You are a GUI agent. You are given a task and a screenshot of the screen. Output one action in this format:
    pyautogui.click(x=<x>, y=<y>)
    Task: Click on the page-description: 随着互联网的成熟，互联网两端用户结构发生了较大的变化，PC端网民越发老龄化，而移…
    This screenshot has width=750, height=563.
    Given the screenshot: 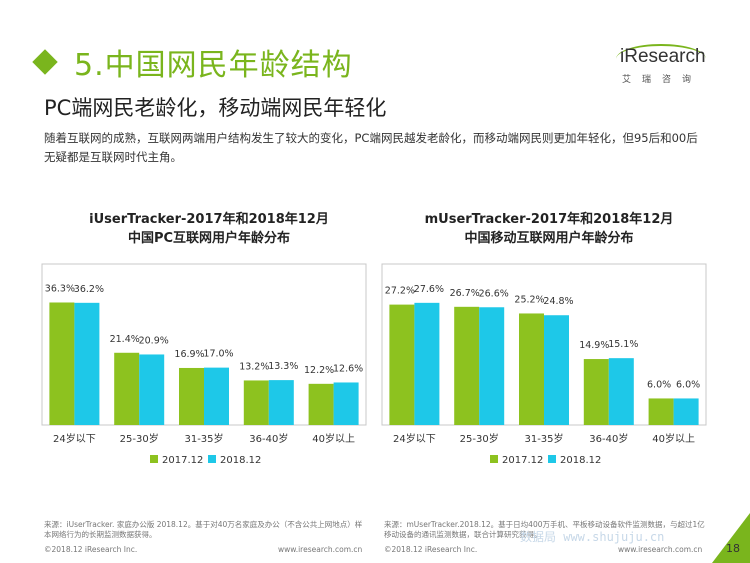 What is the action you would take?
    pyautogui.click(x=371, y=147)
    